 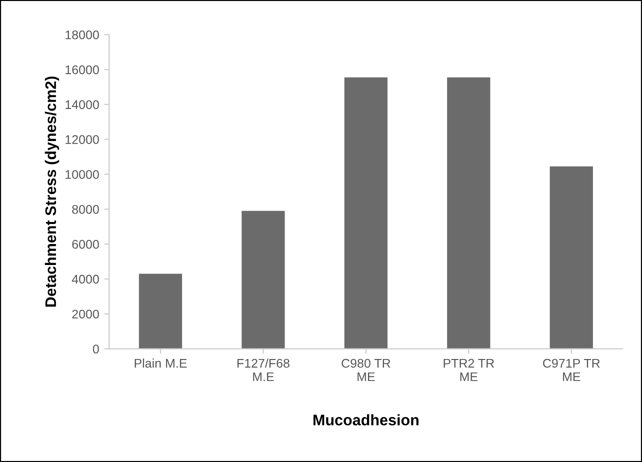 What do you see at coordinates (52, 191) in the screenshot?
I see `y-axis-title: Detachment Stress (dynes/cm2)` at bounding box center [52, 191].